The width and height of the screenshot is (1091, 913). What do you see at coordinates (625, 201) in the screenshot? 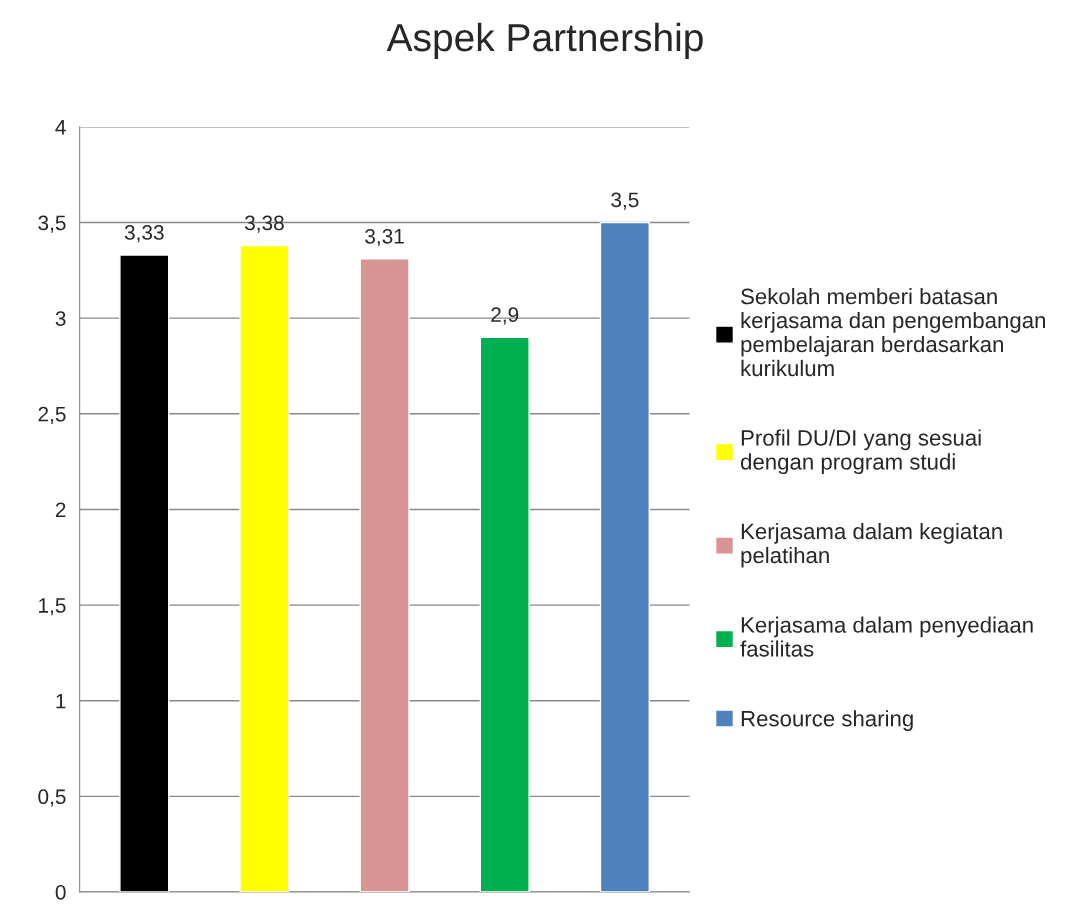
I see `data-label: 3,5` at bounding box center [625, 201].